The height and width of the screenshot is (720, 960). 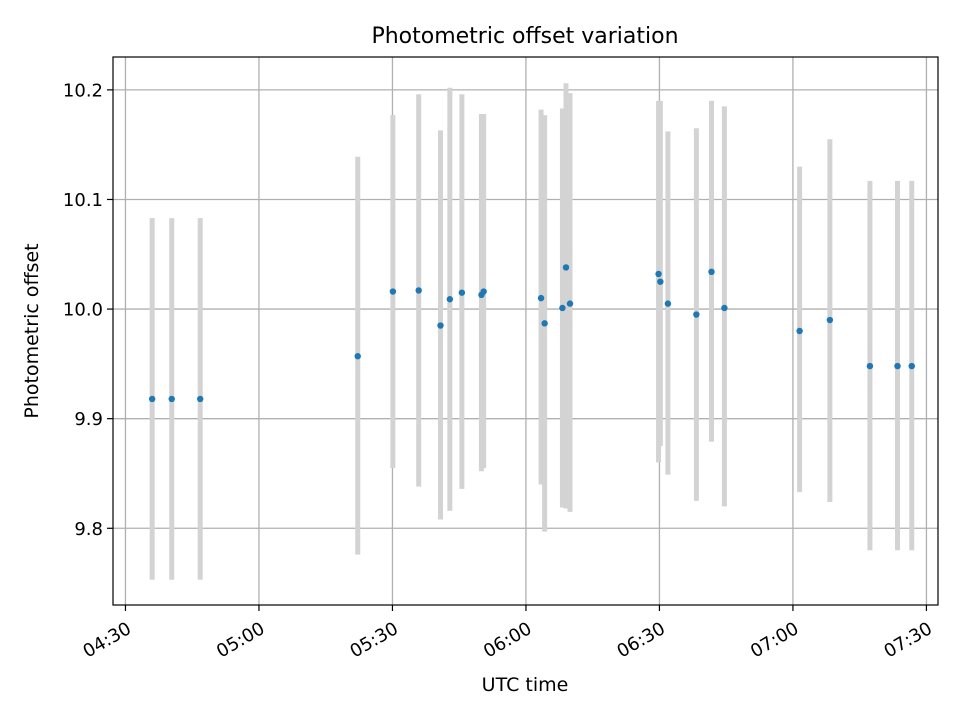 What do you see at coordinates (88, 419) in the screenshot?
I see `y-tick-label: 9.9` at bounding box center [88, 419].